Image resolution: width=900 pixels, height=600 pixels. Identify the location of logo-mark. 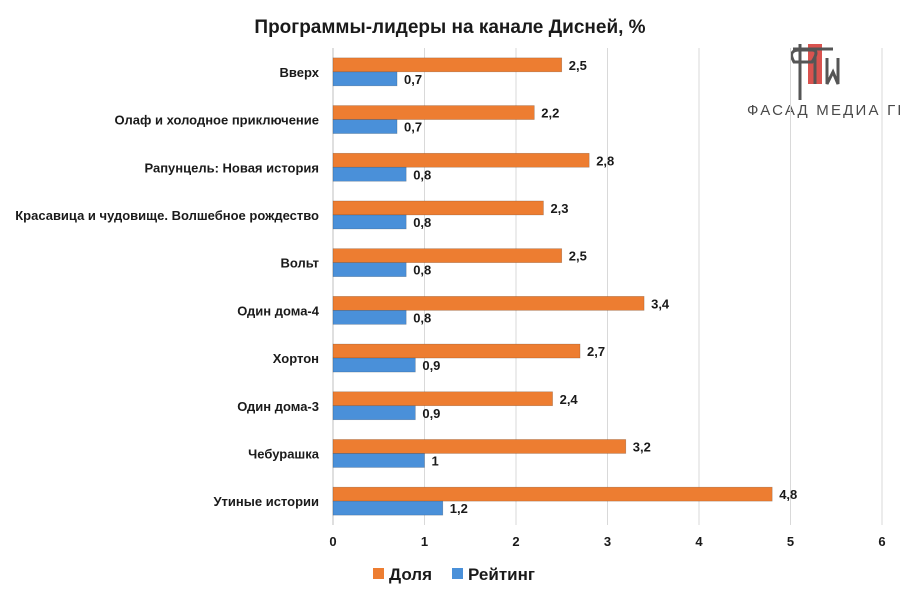
(815, 72).